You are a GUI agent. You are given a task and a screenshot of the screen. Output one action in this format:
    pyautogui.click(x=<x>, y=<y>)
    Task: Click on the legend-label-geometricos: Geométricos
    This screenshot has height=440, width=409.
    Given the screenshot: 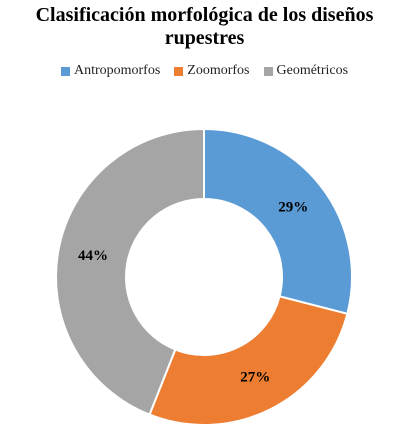 What is the action you would take?
    pyautogui.click(x=312, y=70)
    